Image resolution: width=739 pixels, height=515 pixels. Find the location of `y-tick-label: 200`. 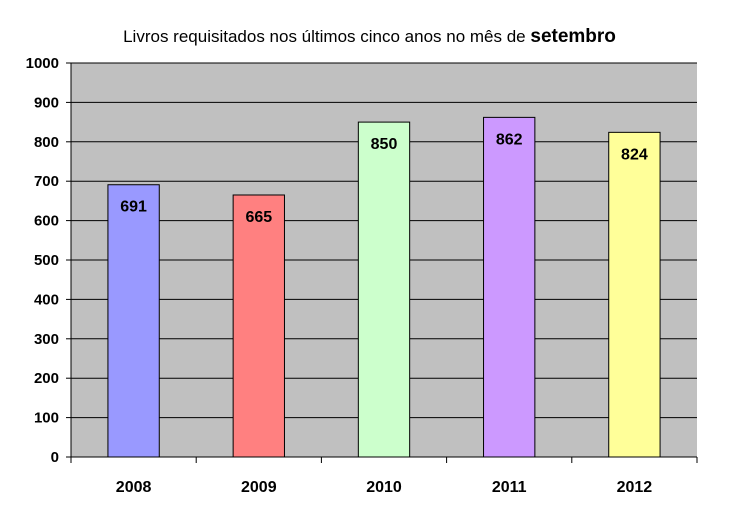

y-tick-label: 200 is located at coordinates (46, 378).